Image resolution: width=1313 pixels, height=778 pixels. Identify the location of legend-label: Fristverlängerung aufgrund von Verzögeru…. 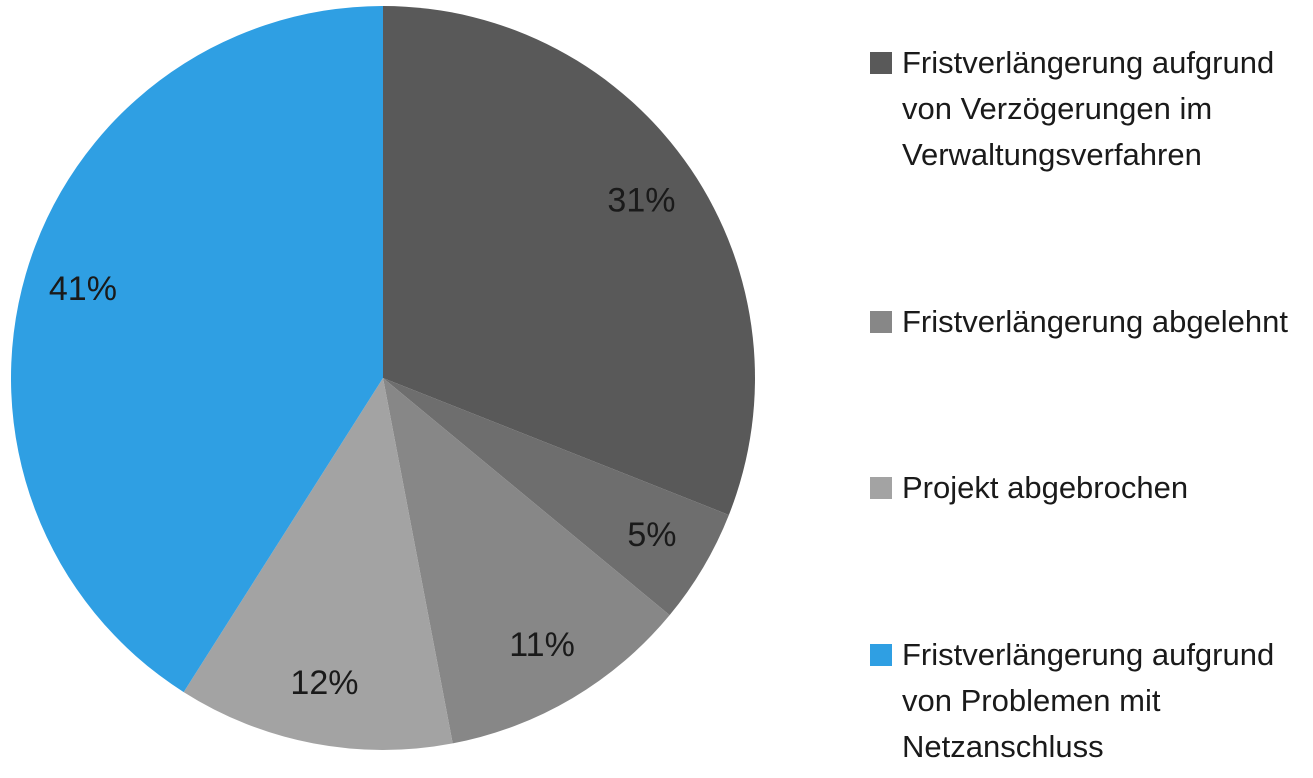
(1088, 108).